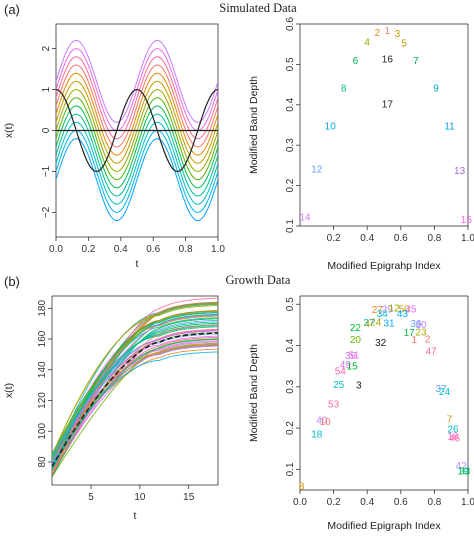  Describe the element at coordinates (465, 471) in the screenshot. I see `point-label: 33` at that location.